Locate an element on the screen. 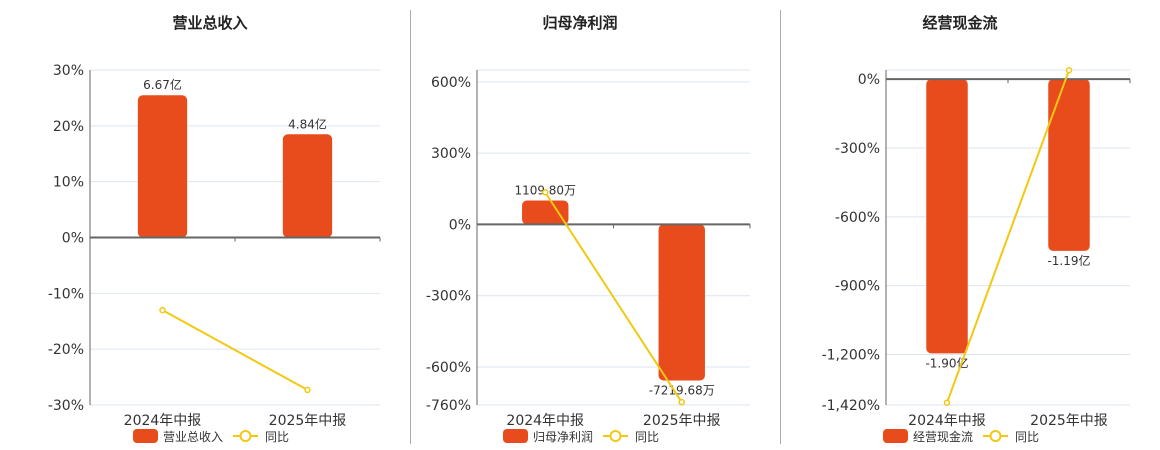 The width and height of the screenshot is (1160, 450). chart-title-cash-flow: 经营现金流 is located at coordinates (960, 23).